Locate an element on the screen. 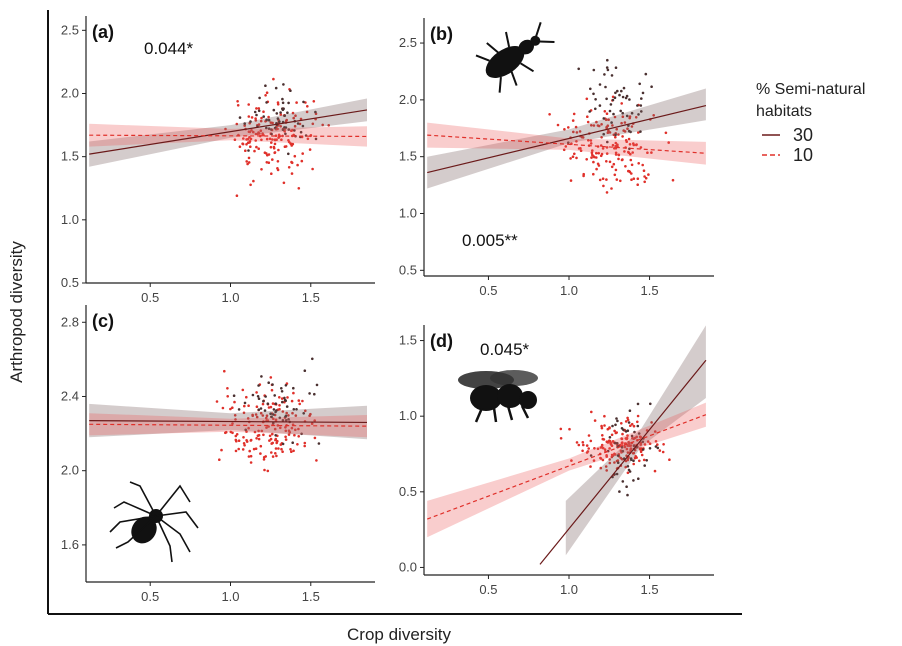 This screenshot has height=646, width=902. significance-annotation: 0.005** is located at coordinates (490, 240).